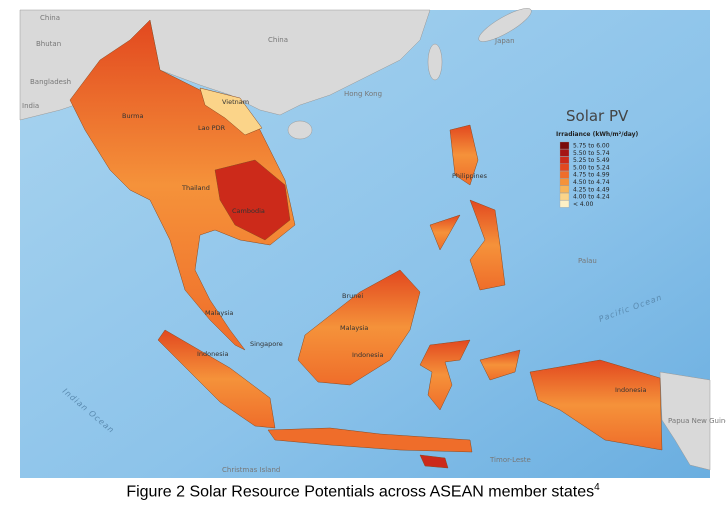 This screenshot has width=726, height=505. What do you see at coordinates (235, 102) in the screenshot?
I see `label: Vietnam` at bounding box center [235, 102].